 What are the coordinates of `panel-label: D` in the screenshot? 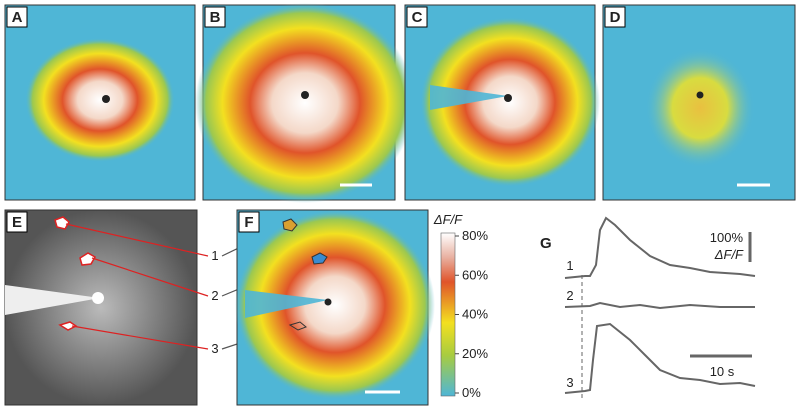 It's located at (615, 17).